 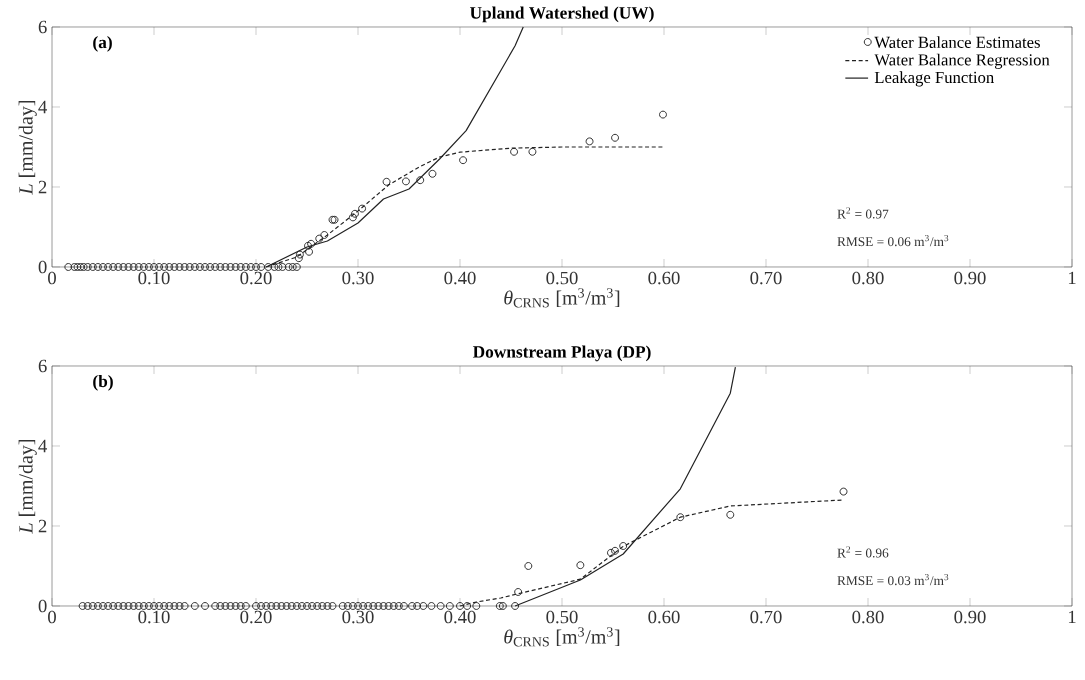 I want to click on annotation: R$^{2}$ = 0.96, so click(x=863, y=552).